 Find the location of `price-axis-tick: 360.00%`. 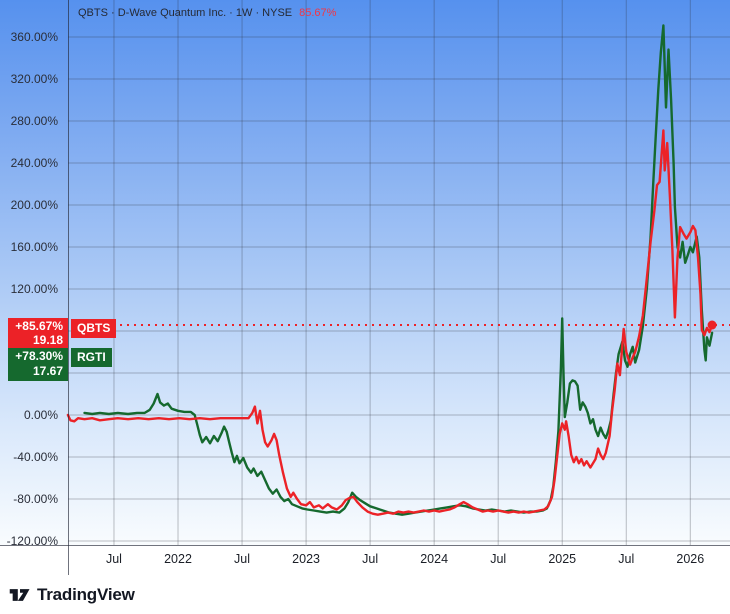

price-axis-tick: 360.00% is located at coordinates (34, 37).